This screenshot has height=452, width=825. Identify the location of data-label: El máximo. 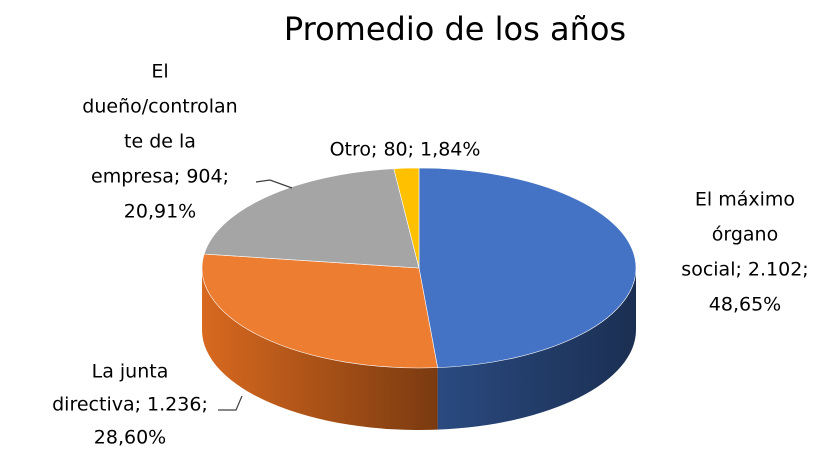
(745, 200).